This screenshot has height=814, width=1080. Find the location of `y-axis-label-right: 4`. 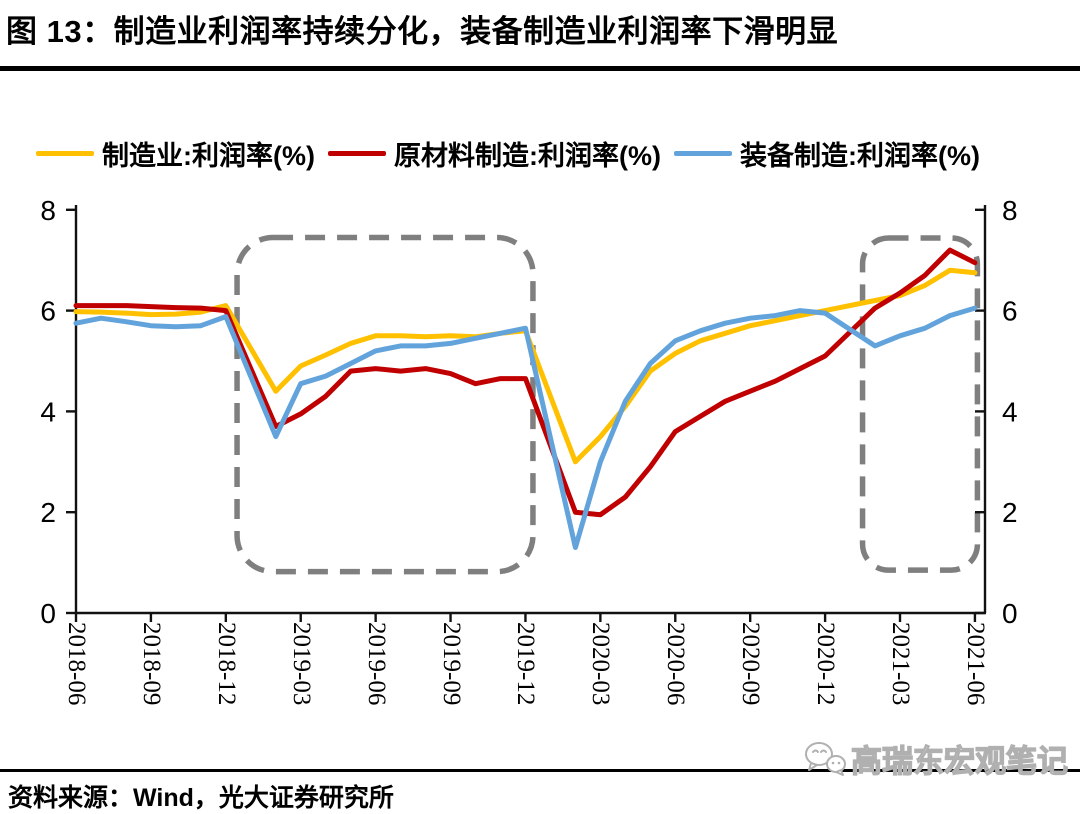

y-axis-label-right: 4 is located at coordinates (1010, 411).